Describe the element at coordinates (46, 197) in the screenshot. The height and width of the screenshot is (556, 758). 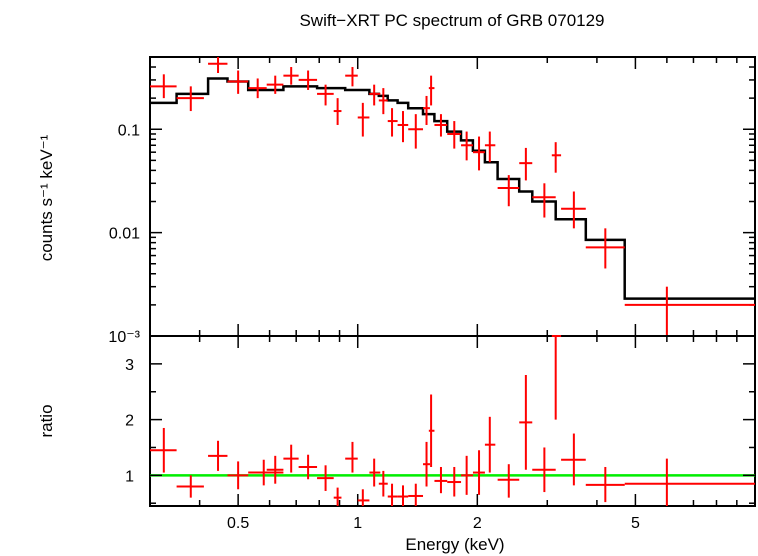
I see `spectrum-y-axis-label: counts s⁻¹ keV⁻¹` at that location.